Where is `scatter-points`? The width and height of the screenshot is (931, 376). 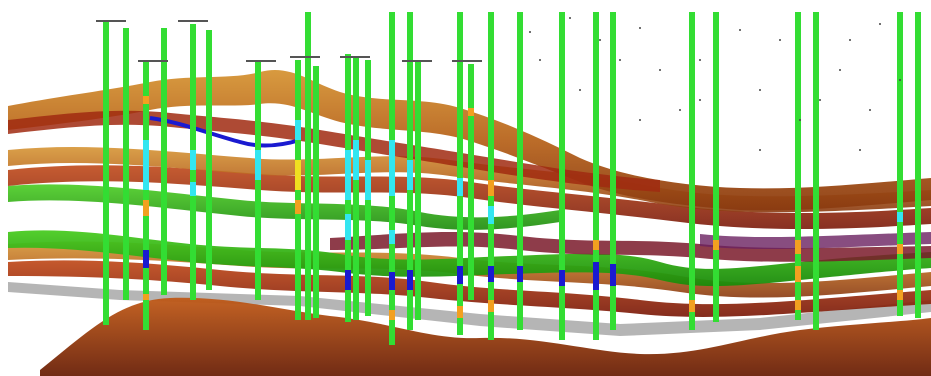
scatter-points is located at coordinates (715, 84).